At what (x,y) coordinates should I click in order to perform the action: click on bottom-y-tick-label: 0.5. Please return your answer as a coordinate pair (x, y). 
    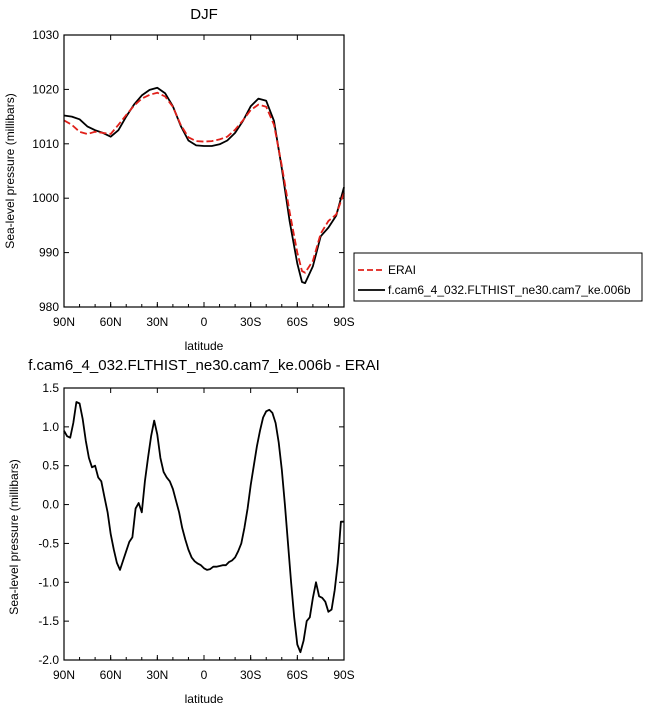
    Looking at the image, I should click on (50, 466).